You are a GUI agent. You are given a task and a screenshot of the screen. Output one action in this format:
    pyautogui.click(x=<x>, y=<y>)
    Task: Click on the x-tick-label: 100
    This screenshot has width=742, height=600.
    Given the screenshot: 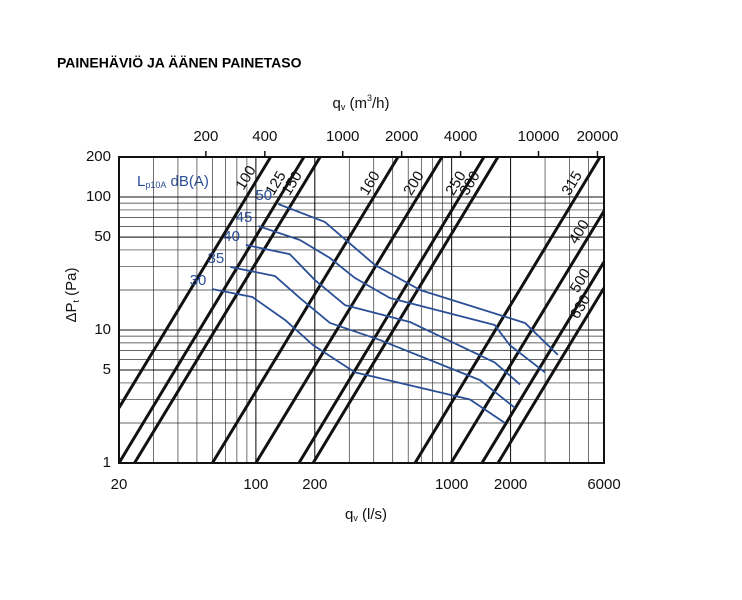 What is the action you would take?
    pyautogui.click(x=255, y=484)
    